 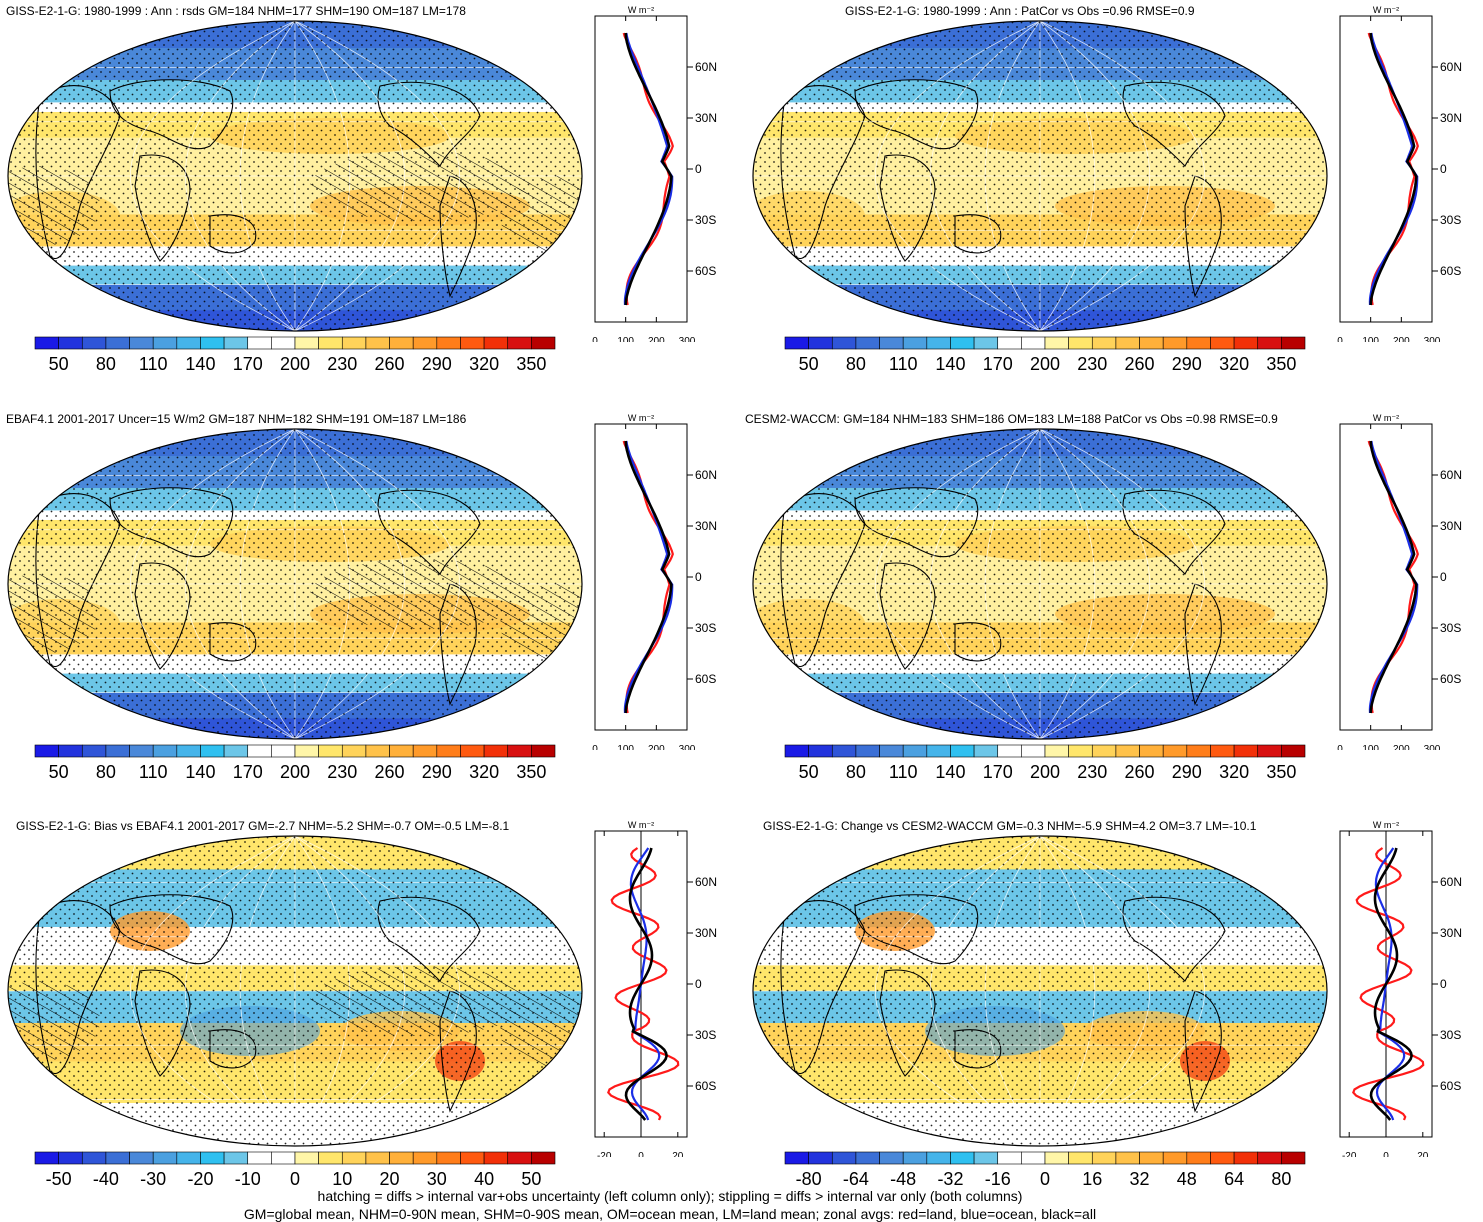 What do you see at coordinates (1386, 418) in the screenshot?
I see `zonal-unit-label: W m⁻²` at bounding box center [1386, 418].